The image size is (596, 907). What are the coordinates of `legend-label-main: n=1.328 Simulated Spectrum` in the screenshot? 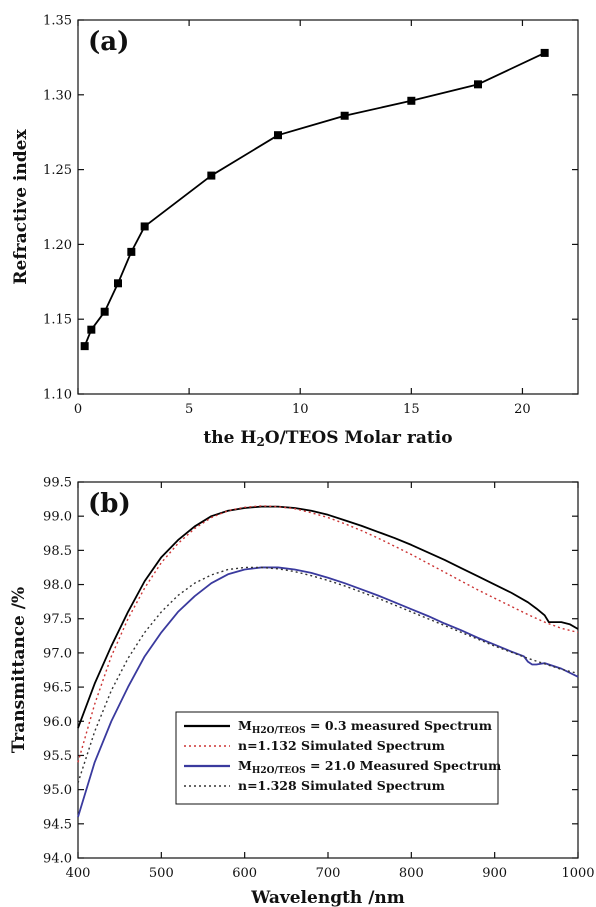 It's located at (341, 785).